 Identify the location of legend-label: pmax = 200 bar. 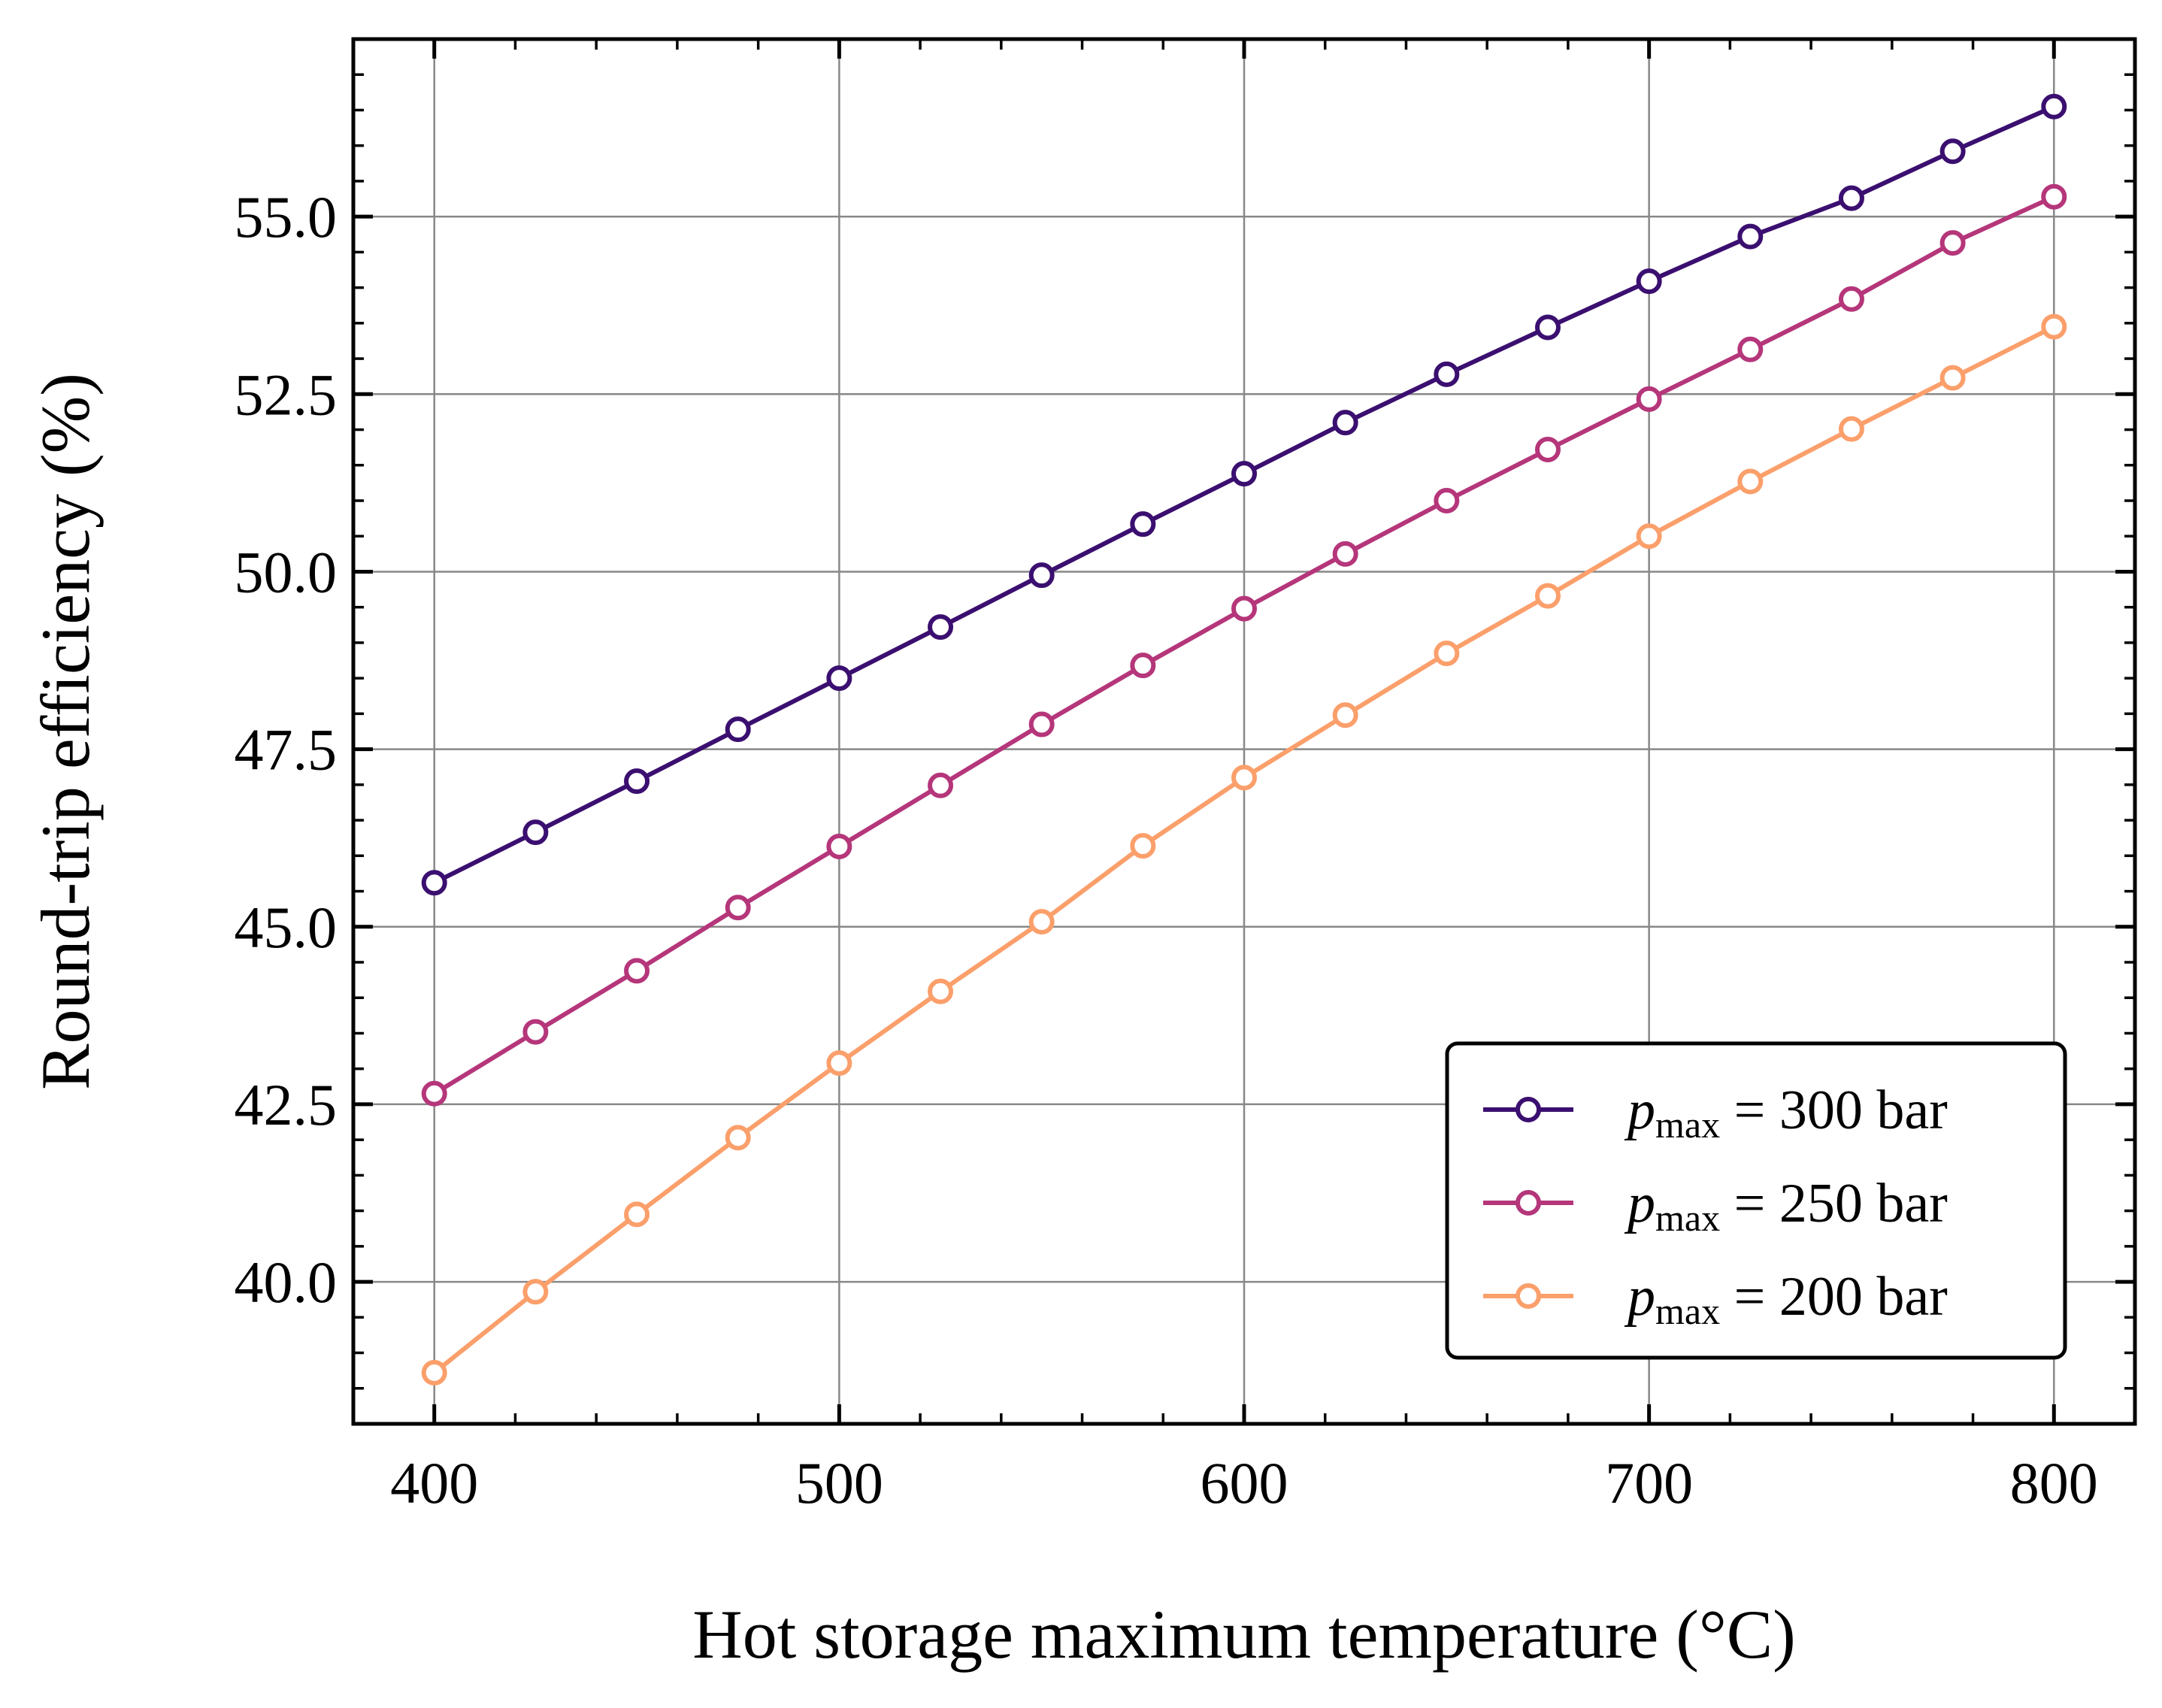
(1786, 1299).